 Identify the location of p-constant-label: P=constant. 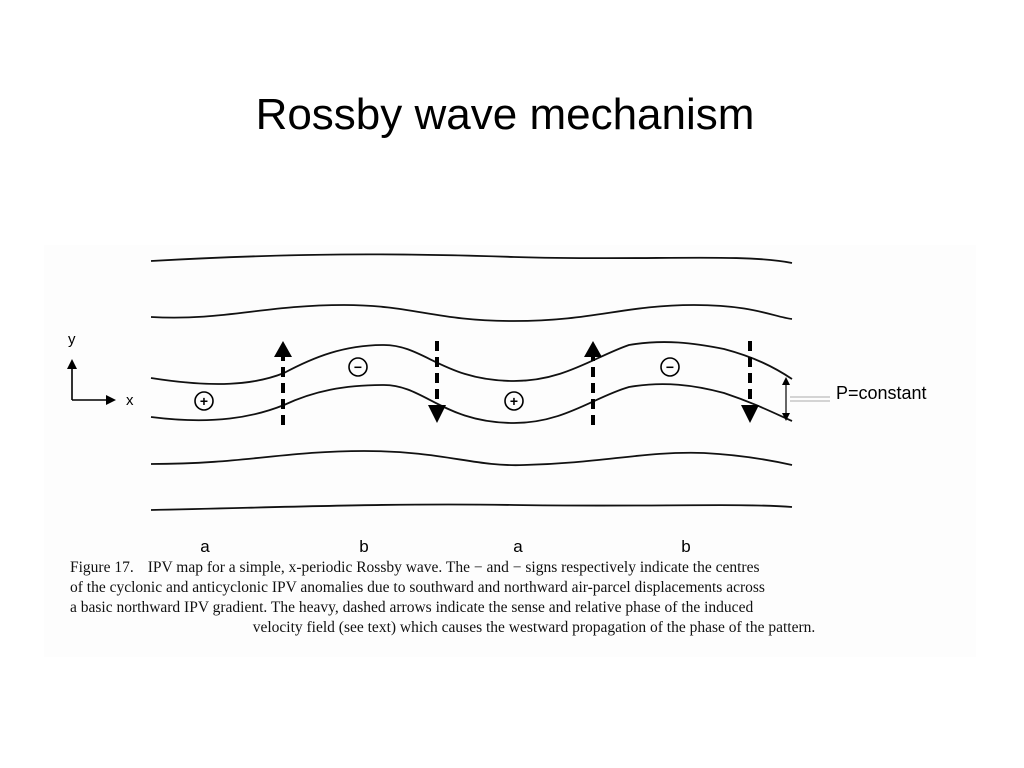
(881, 393).